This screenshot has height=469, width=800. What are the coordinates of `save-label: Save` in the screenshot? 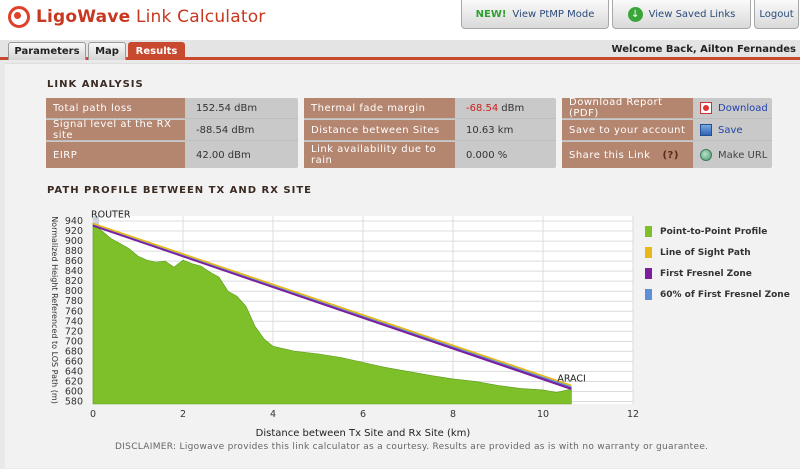 It's located at (730, 130).